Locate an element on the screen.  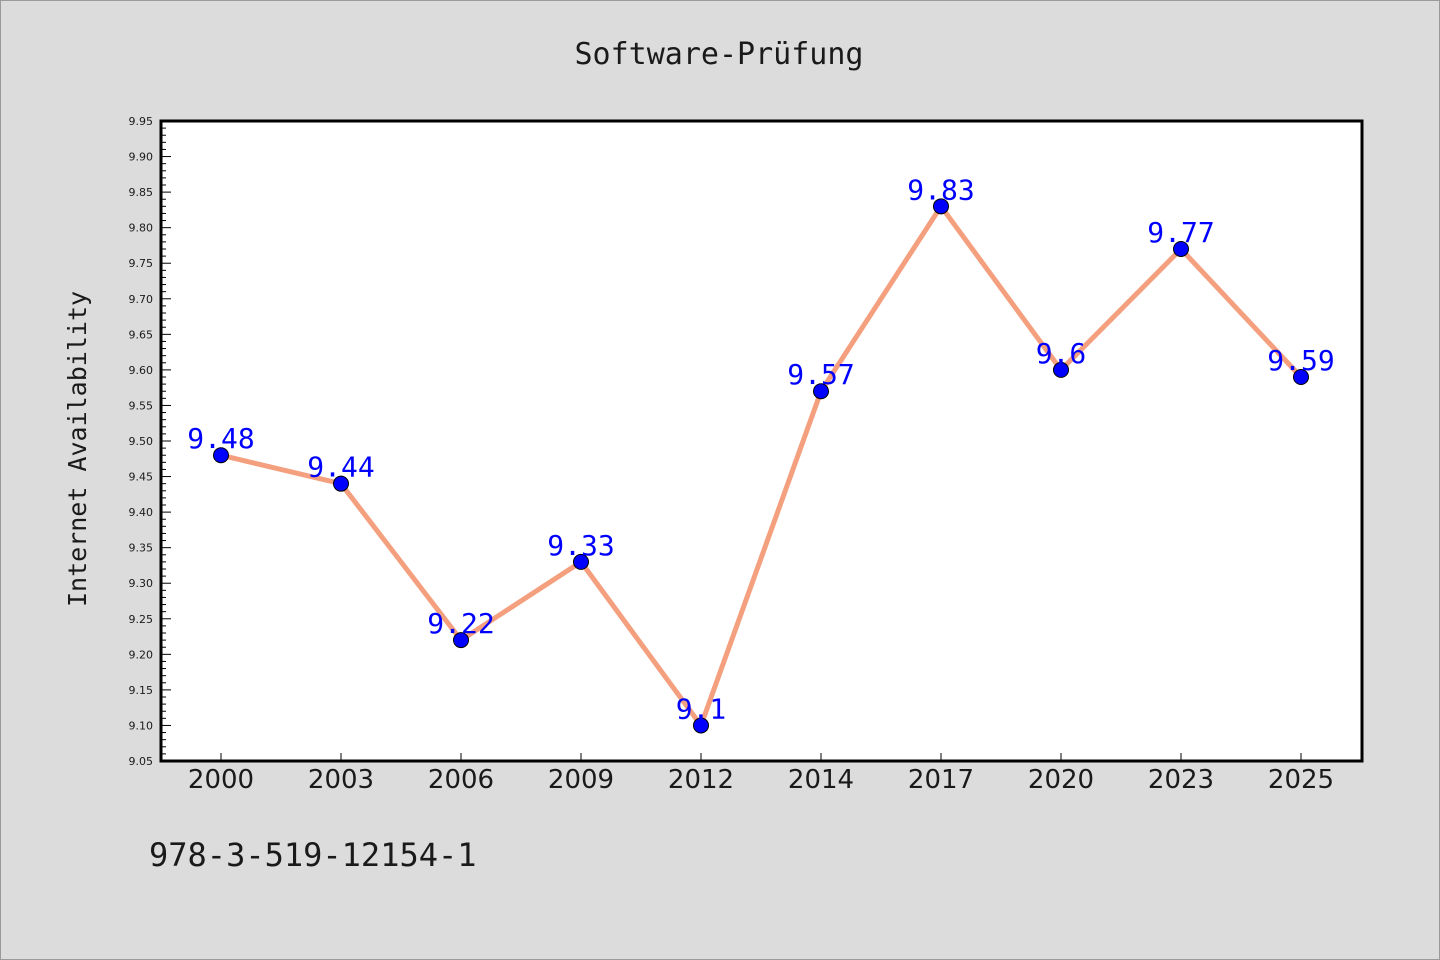
y-tick-label: 9.70 is located at coordinates (141, 299).